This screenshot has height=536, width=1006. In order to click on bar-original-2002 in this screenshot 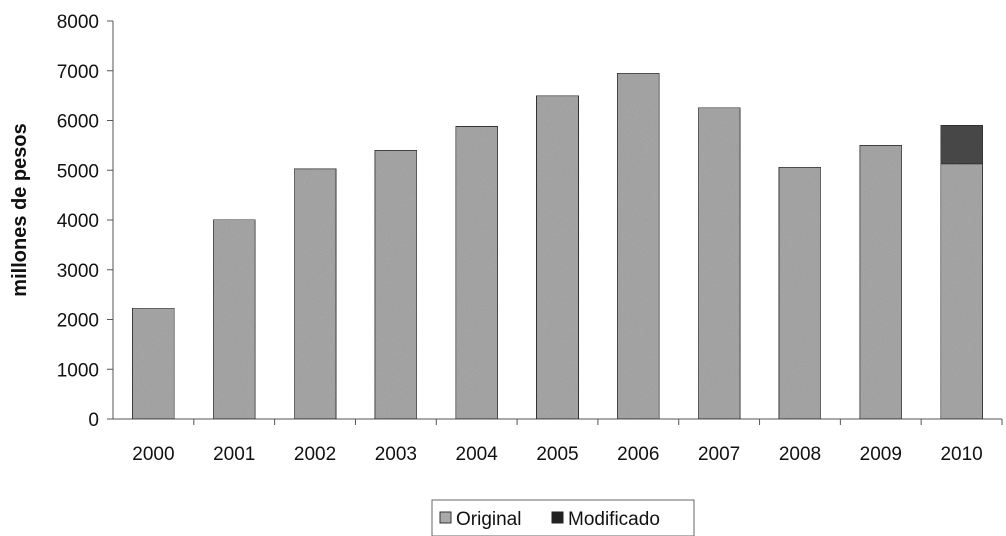, I will do `click(315, 294)`.